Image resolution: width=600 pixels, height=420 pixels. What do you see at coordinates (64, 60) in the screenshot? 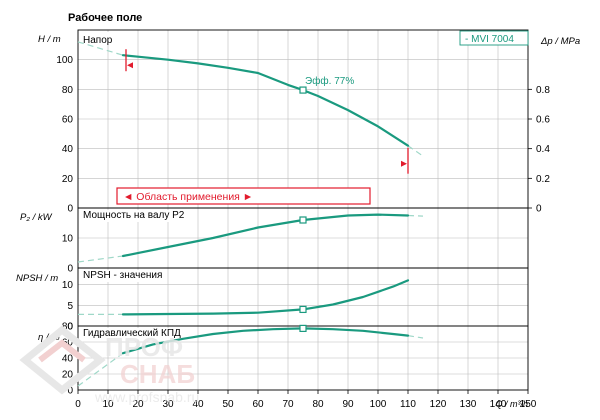
I see `y-tick-label: 100` at bounding box center [64, 60].